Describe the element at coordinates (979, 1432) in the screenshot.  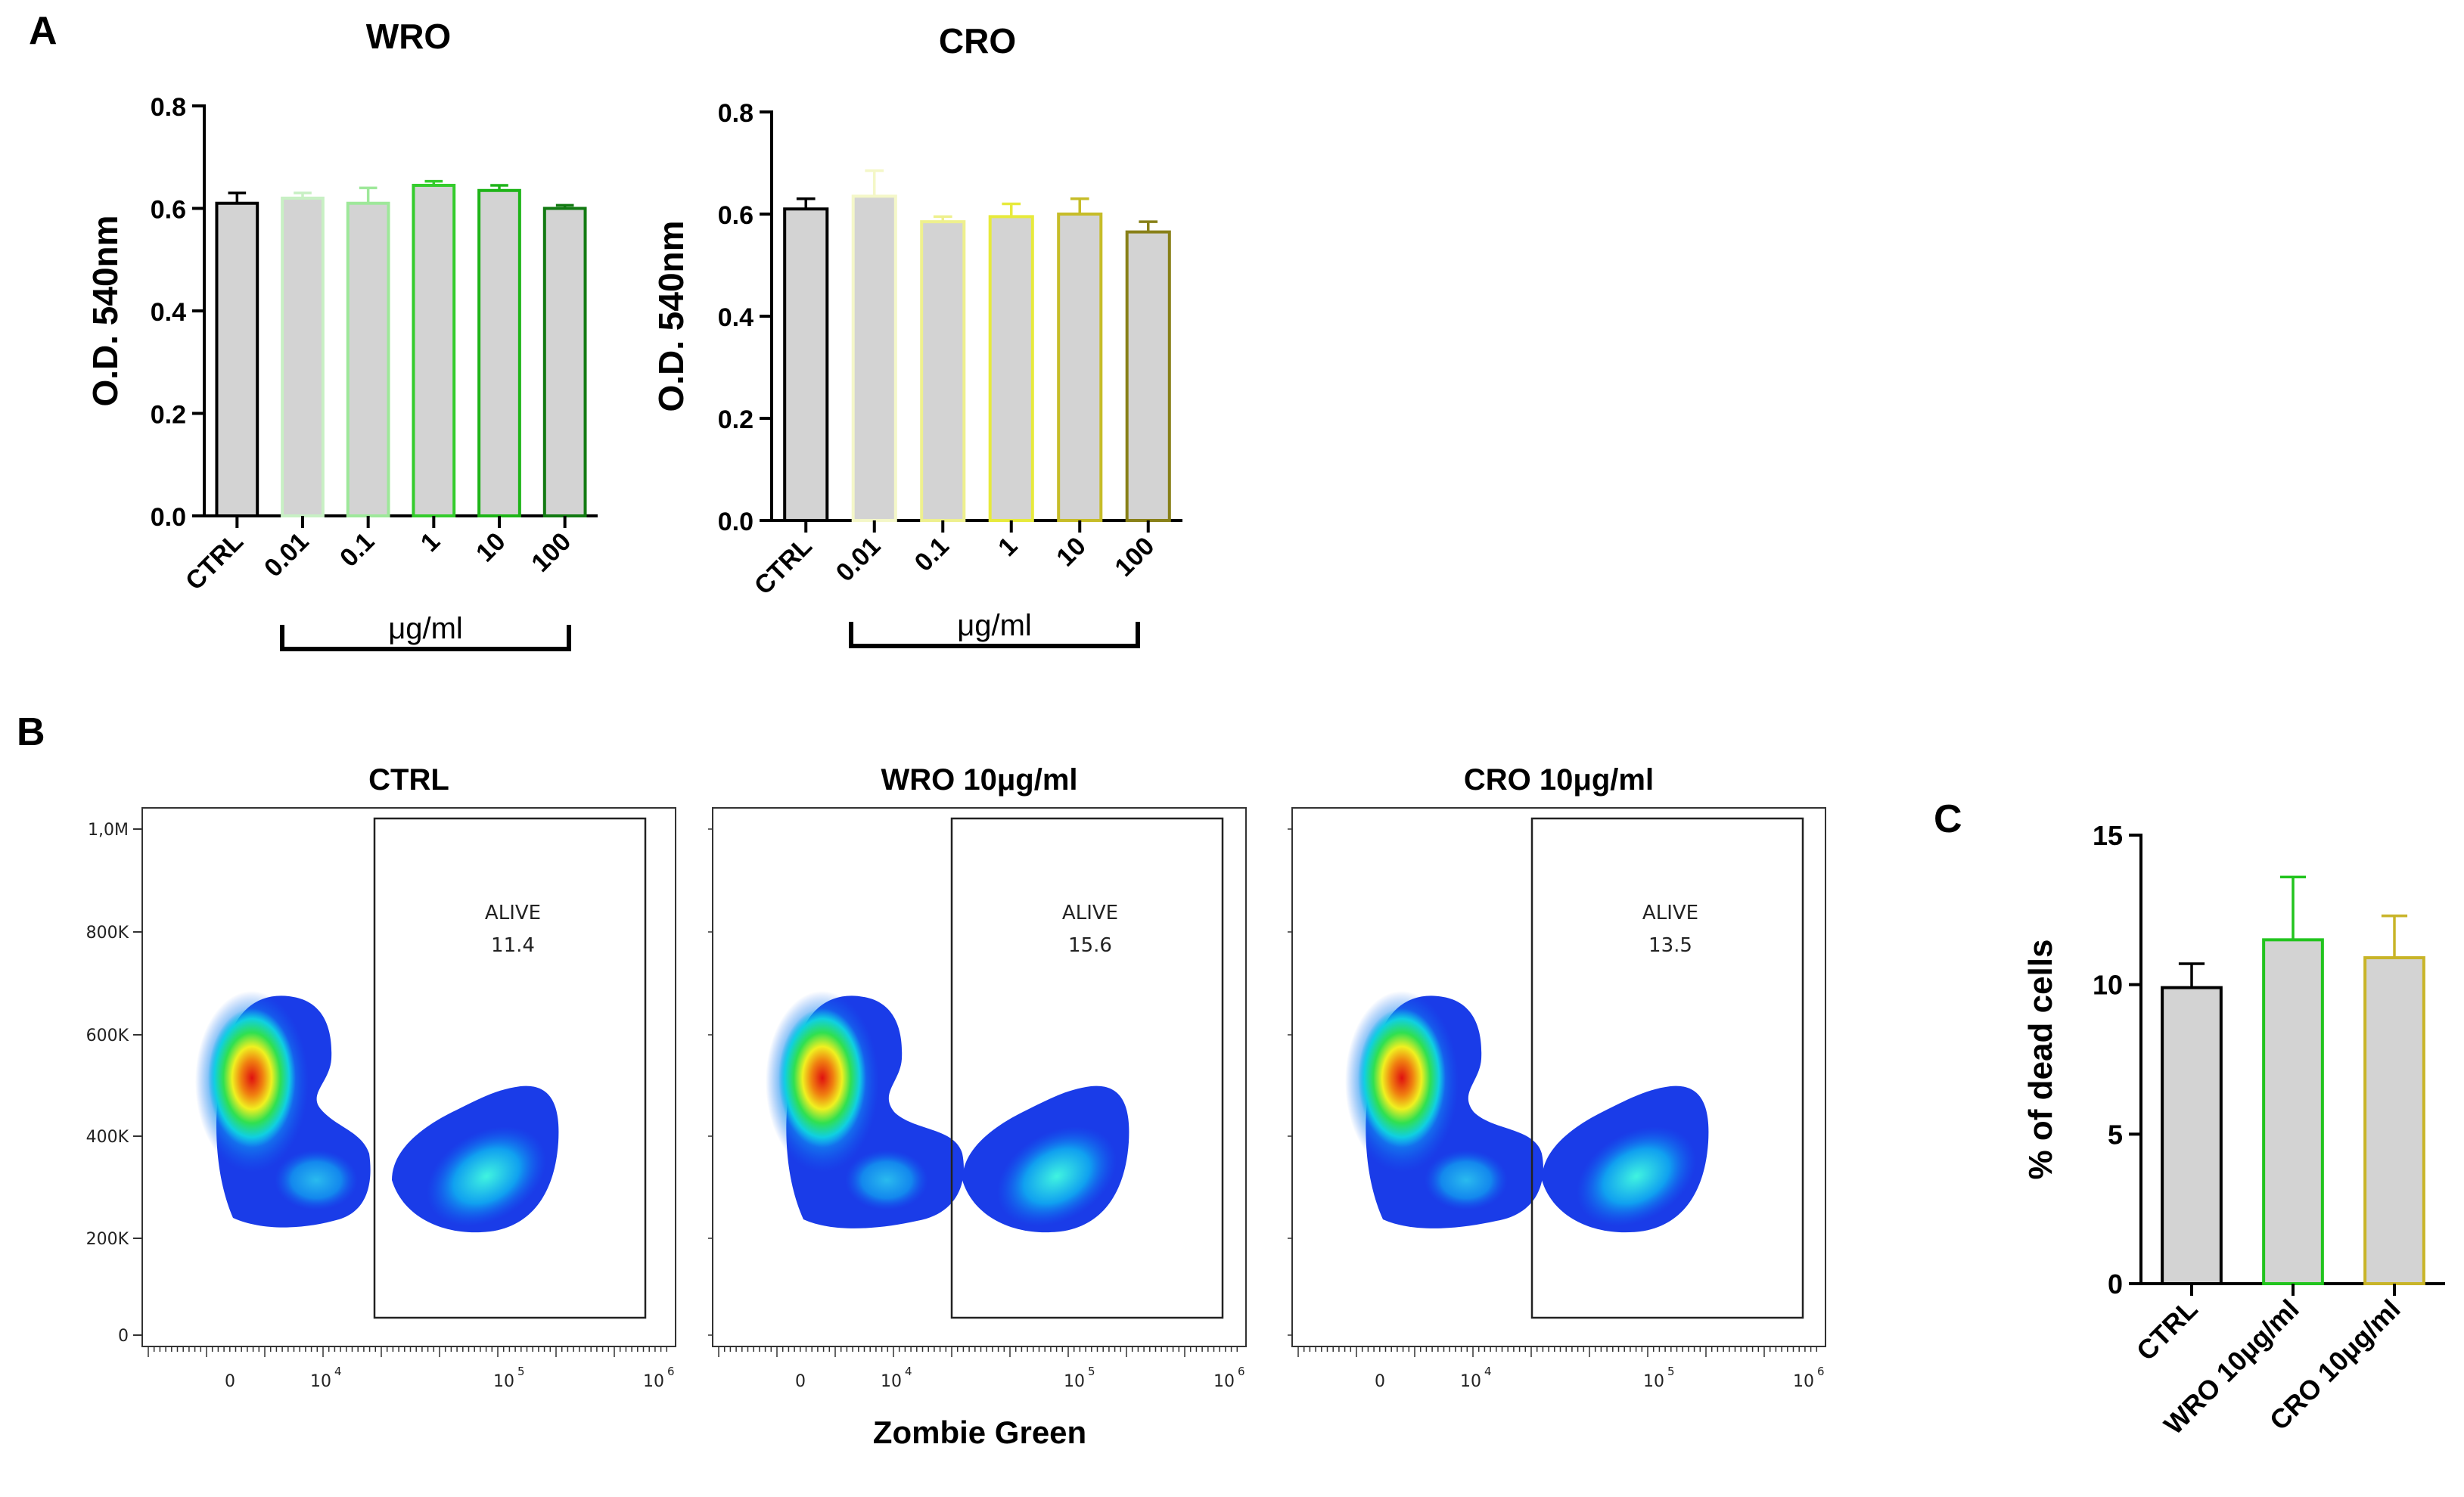
I see `flow-xlabel: Zombie Green` at that location.